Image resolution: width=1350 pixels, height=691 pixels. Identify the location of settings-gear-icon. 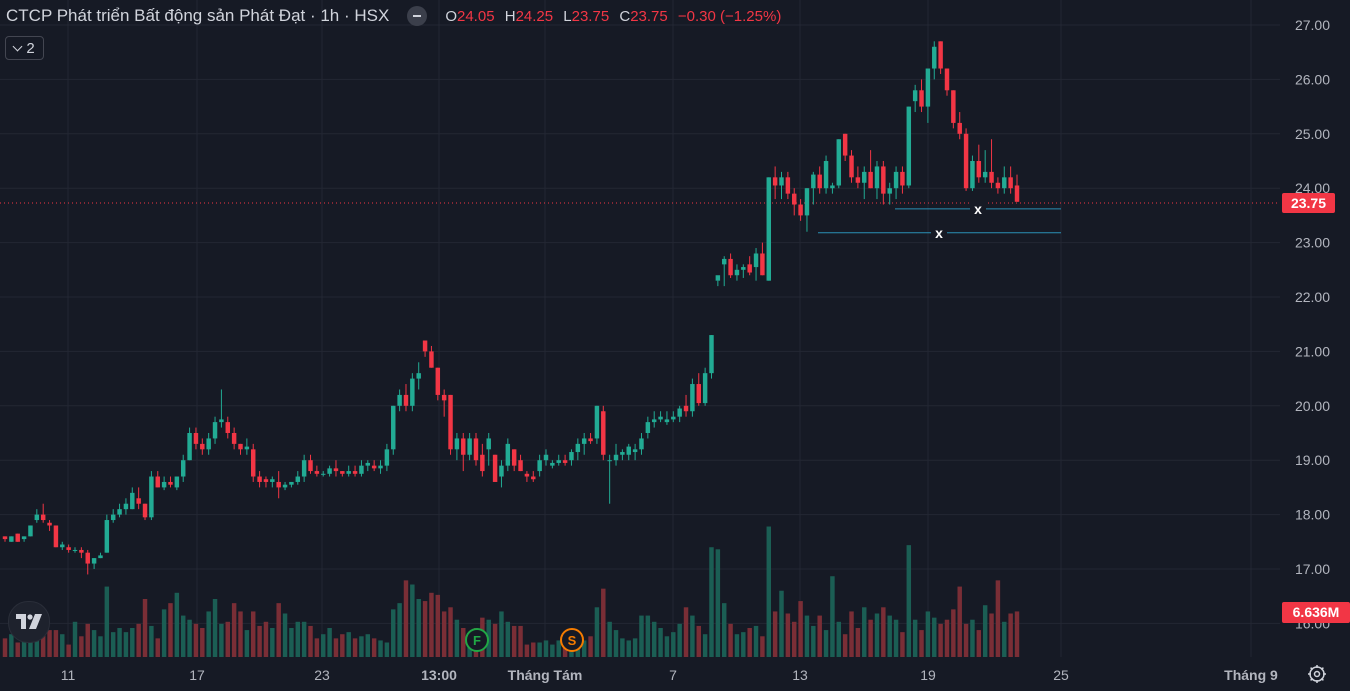
(1317, 674).